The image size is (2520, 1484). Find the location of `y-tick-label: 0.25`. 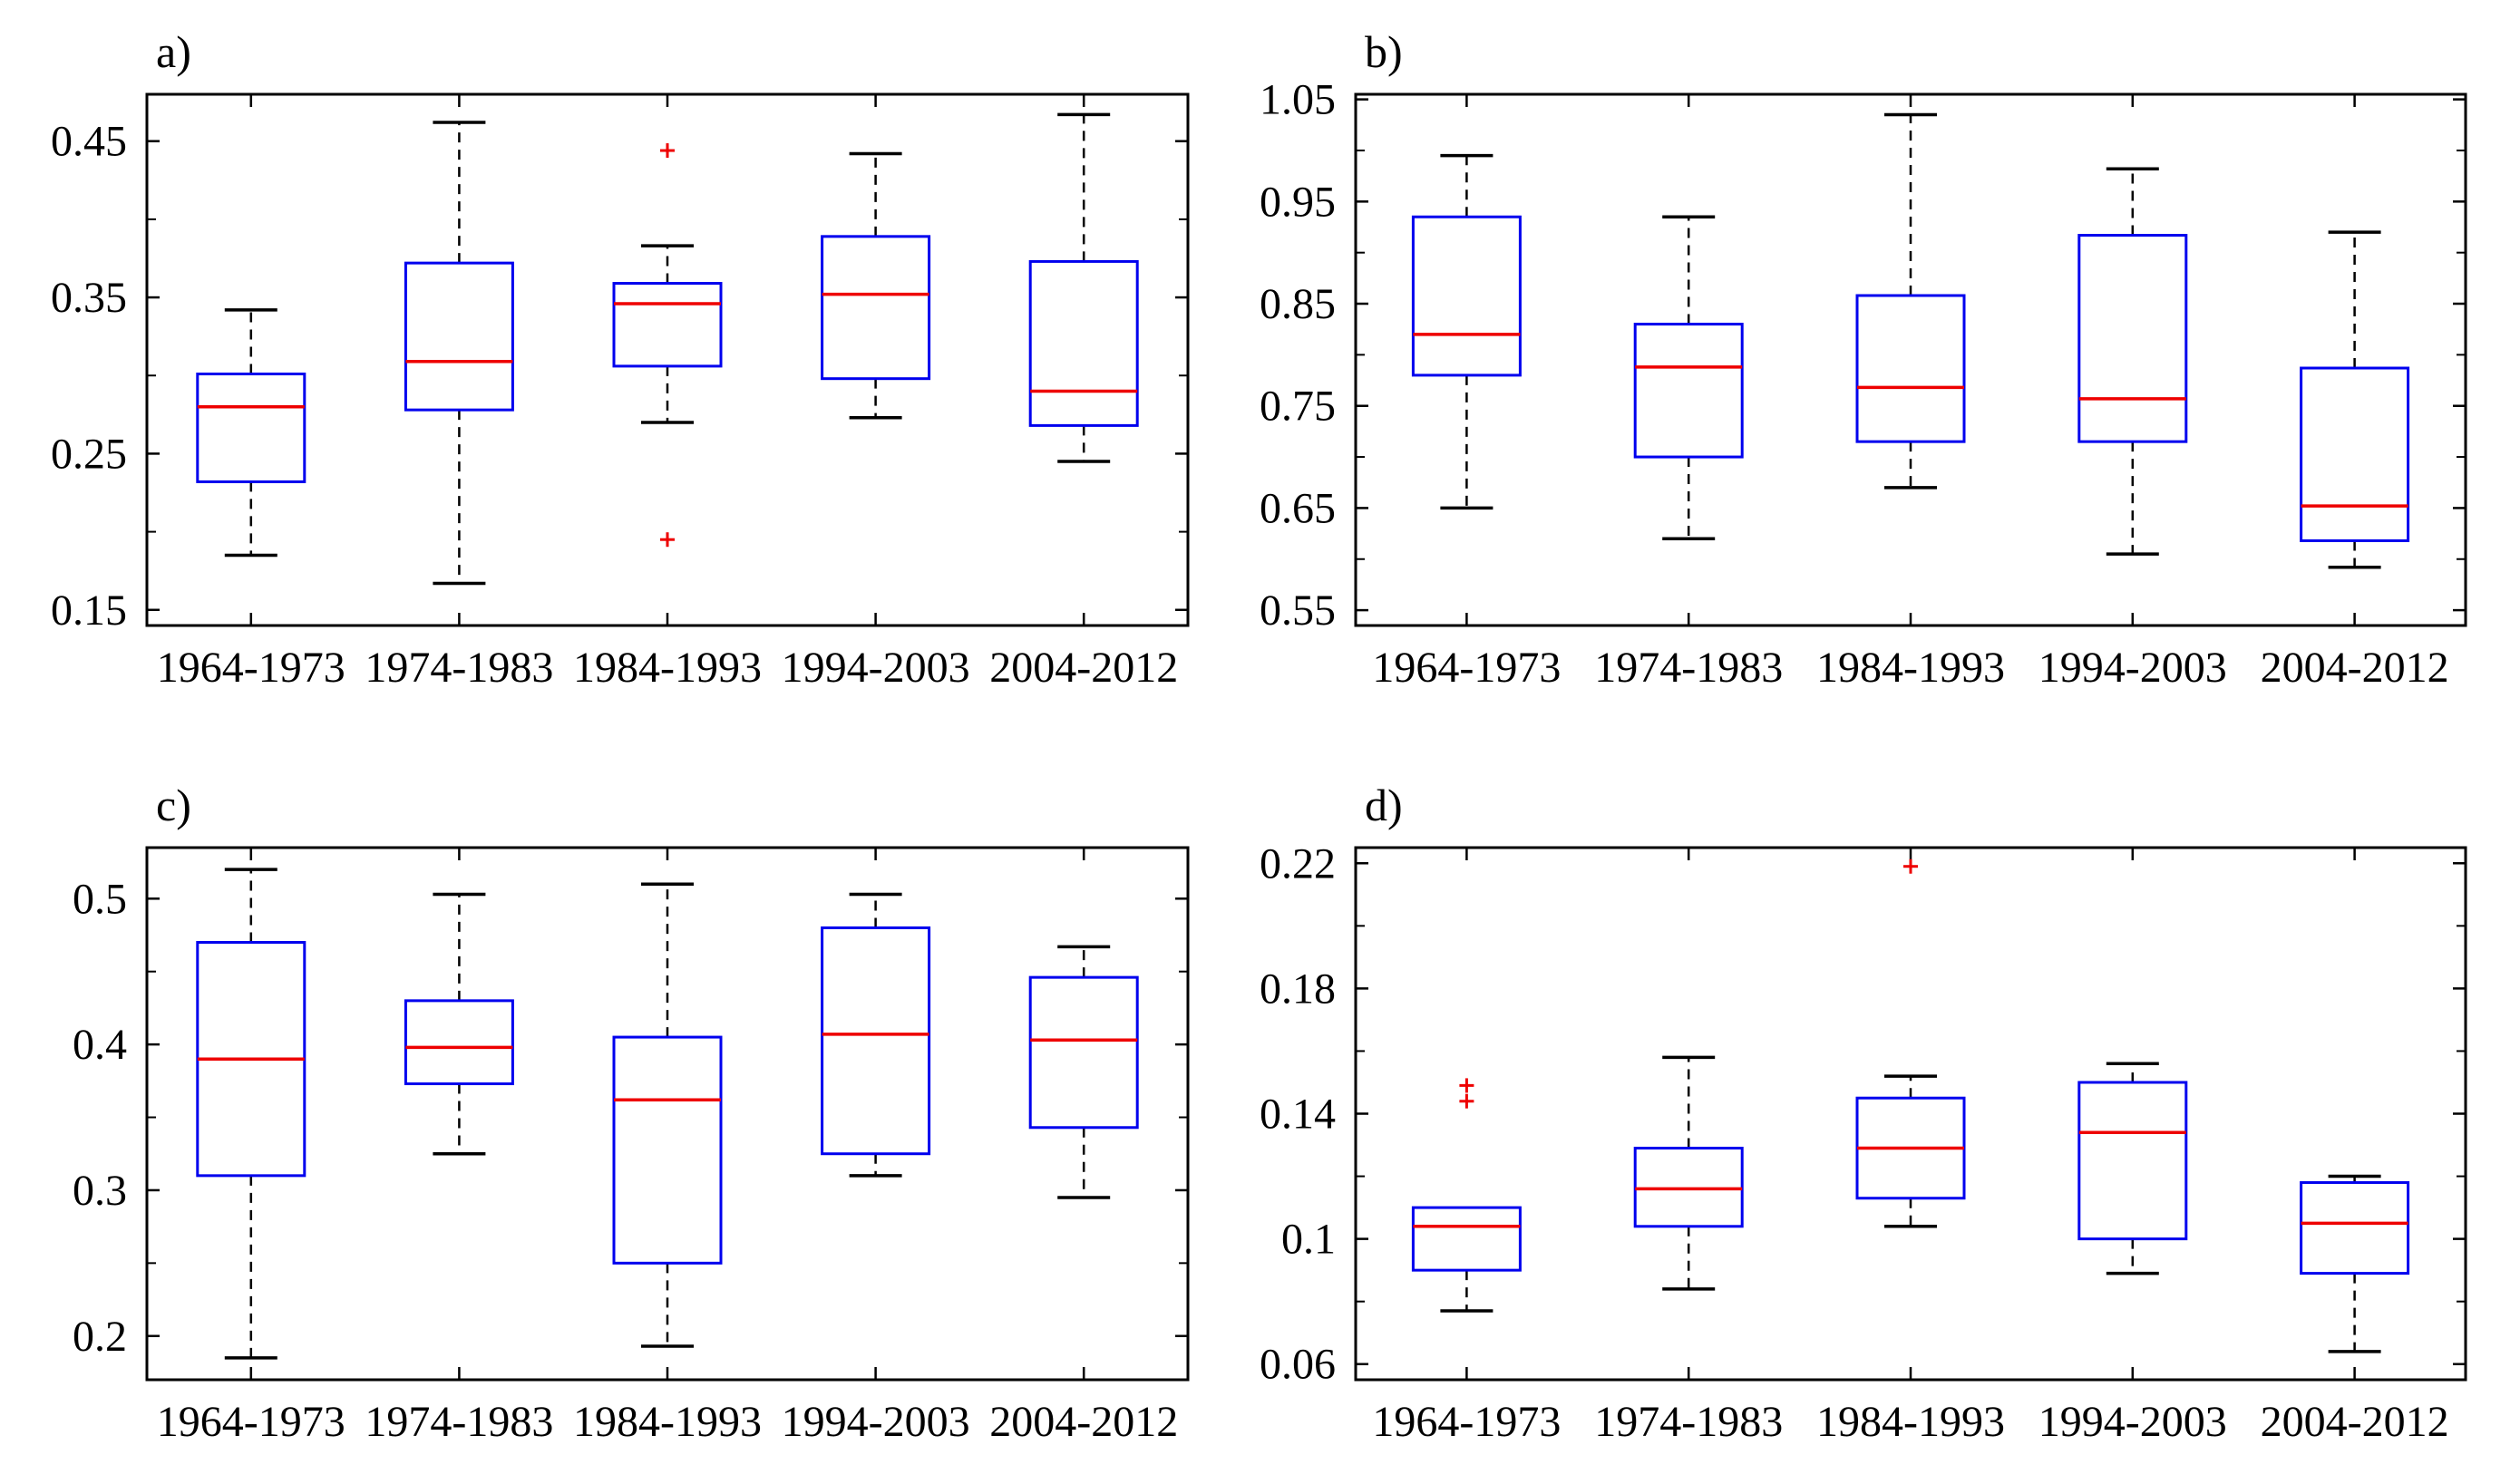

y-tick-label: 0.25 is located at coordinates (89, 454).